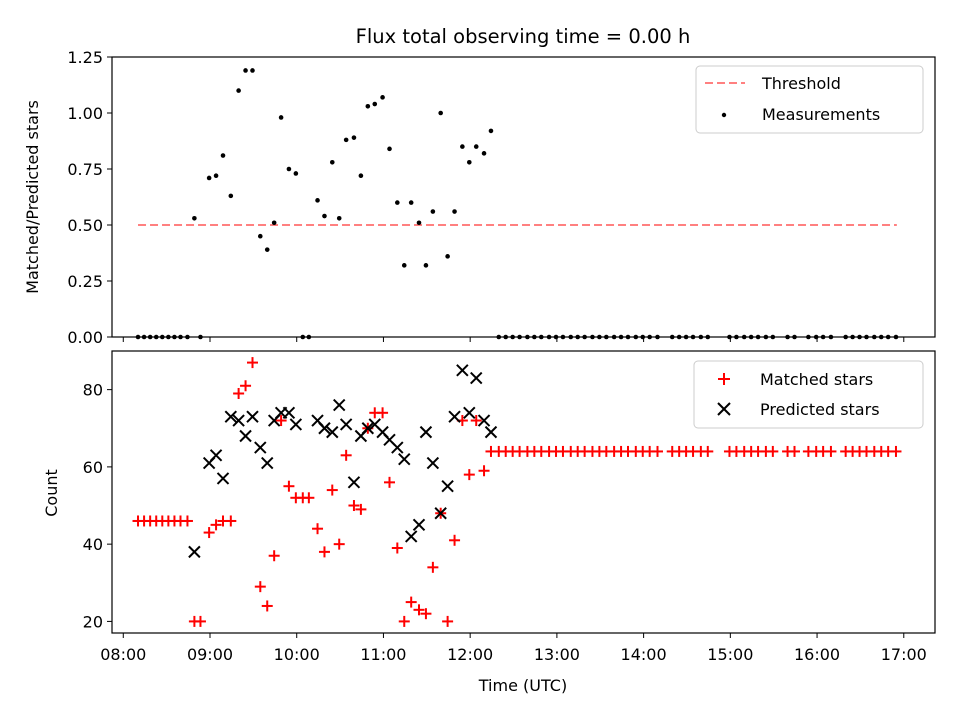 The height and width of the screenshot is (720, 960). Describe the element at coordinates (557, 654) in the screenshot. I see `x-tick-label: 13:00` at that location.